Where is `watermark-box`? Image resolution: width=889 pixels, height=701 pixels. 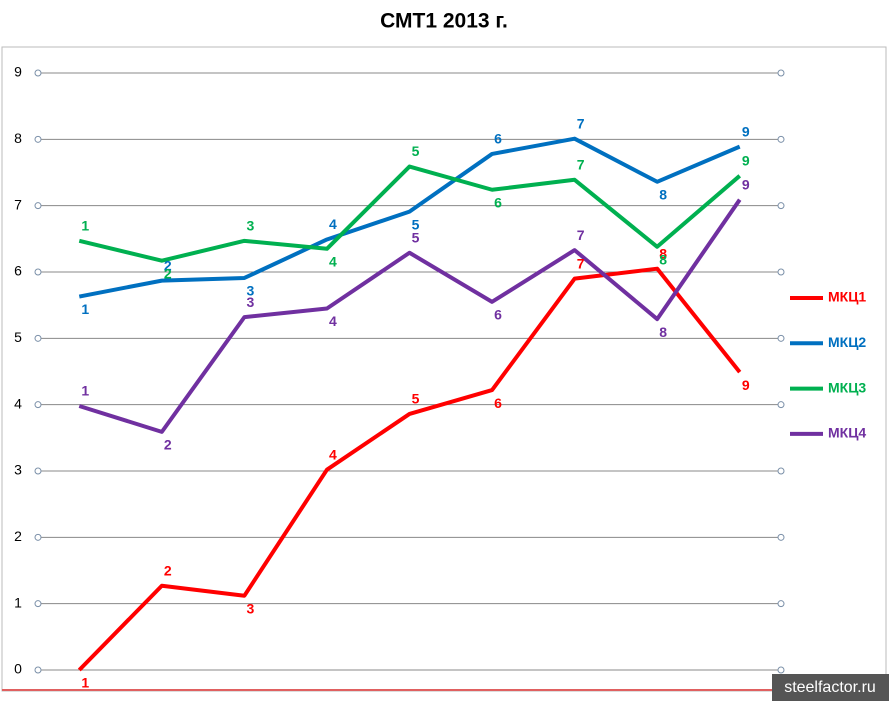 watermark-box is located at coordinates (830, 687).